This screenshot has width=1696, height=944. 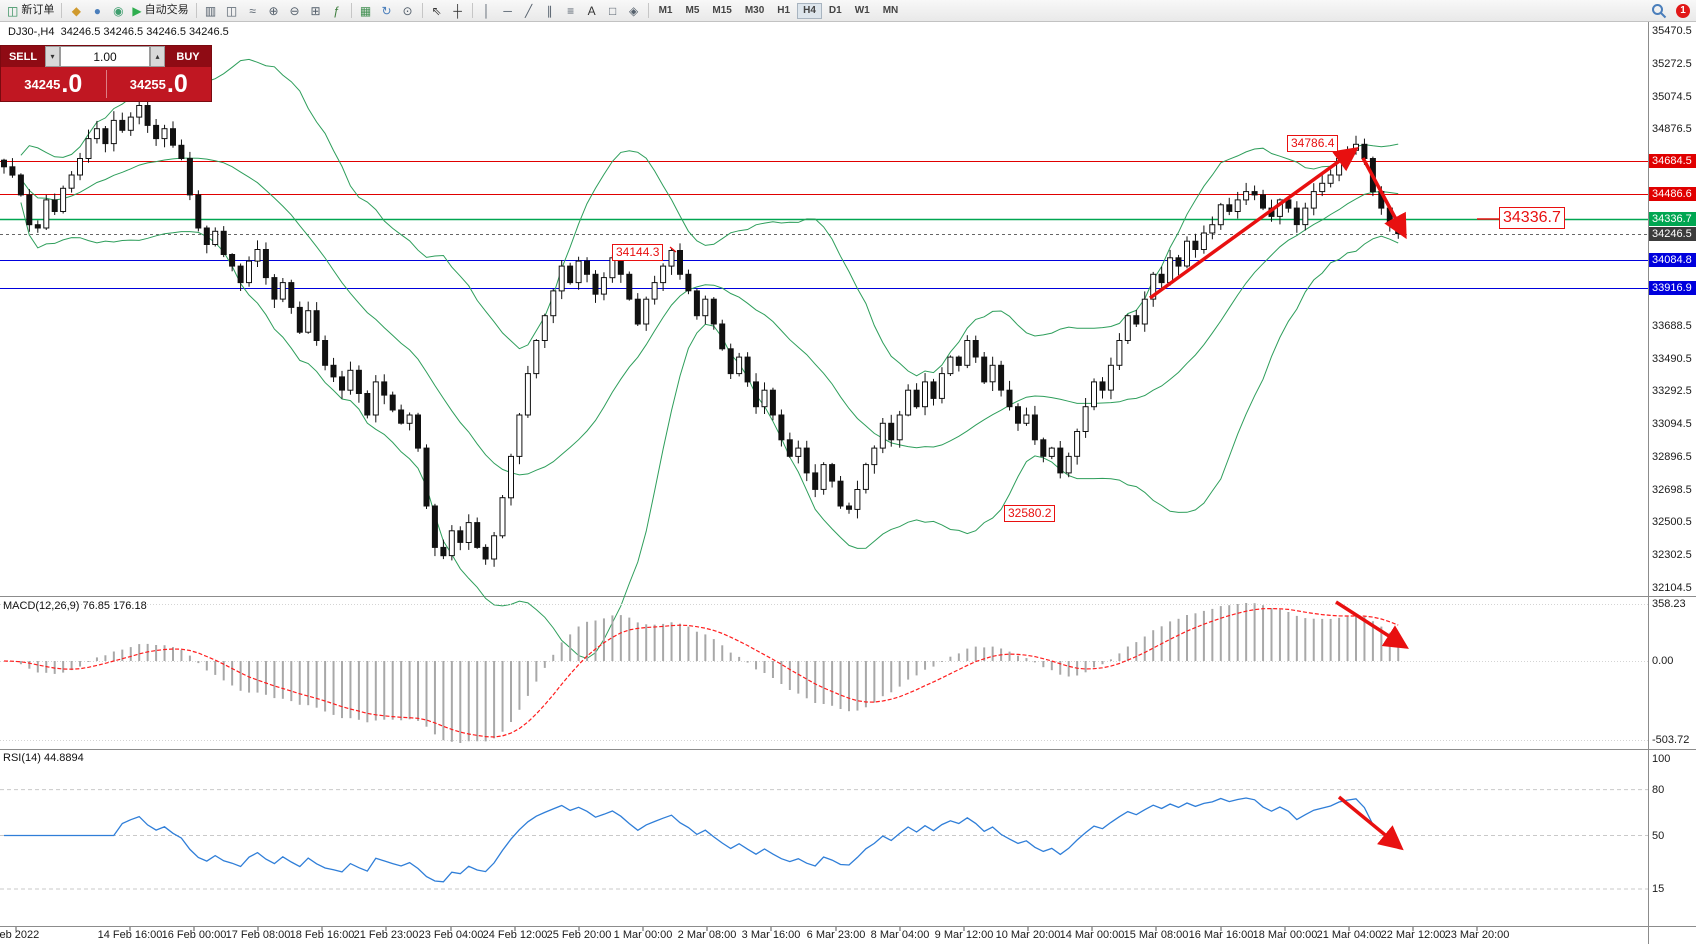 I want to click on price-annotation: 34786.4, so click(x=1313, y=143).